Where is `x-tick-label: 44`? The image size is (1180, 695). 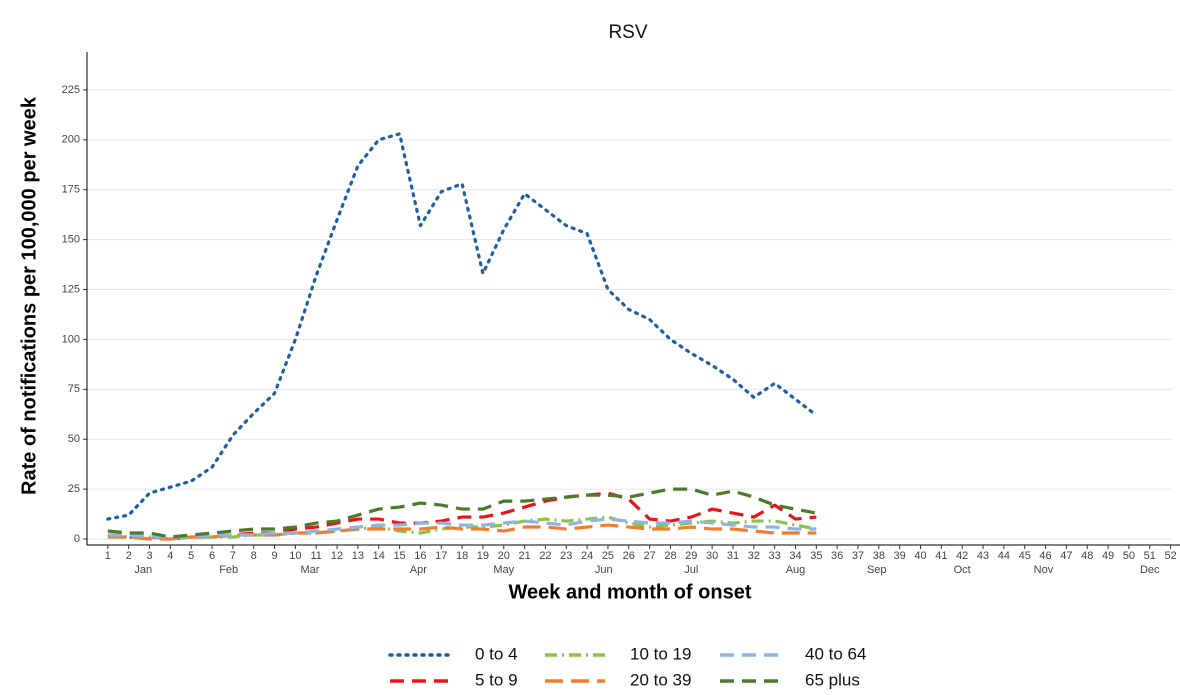
x-tick-label: 44 is located at coordinates (1004, 556).